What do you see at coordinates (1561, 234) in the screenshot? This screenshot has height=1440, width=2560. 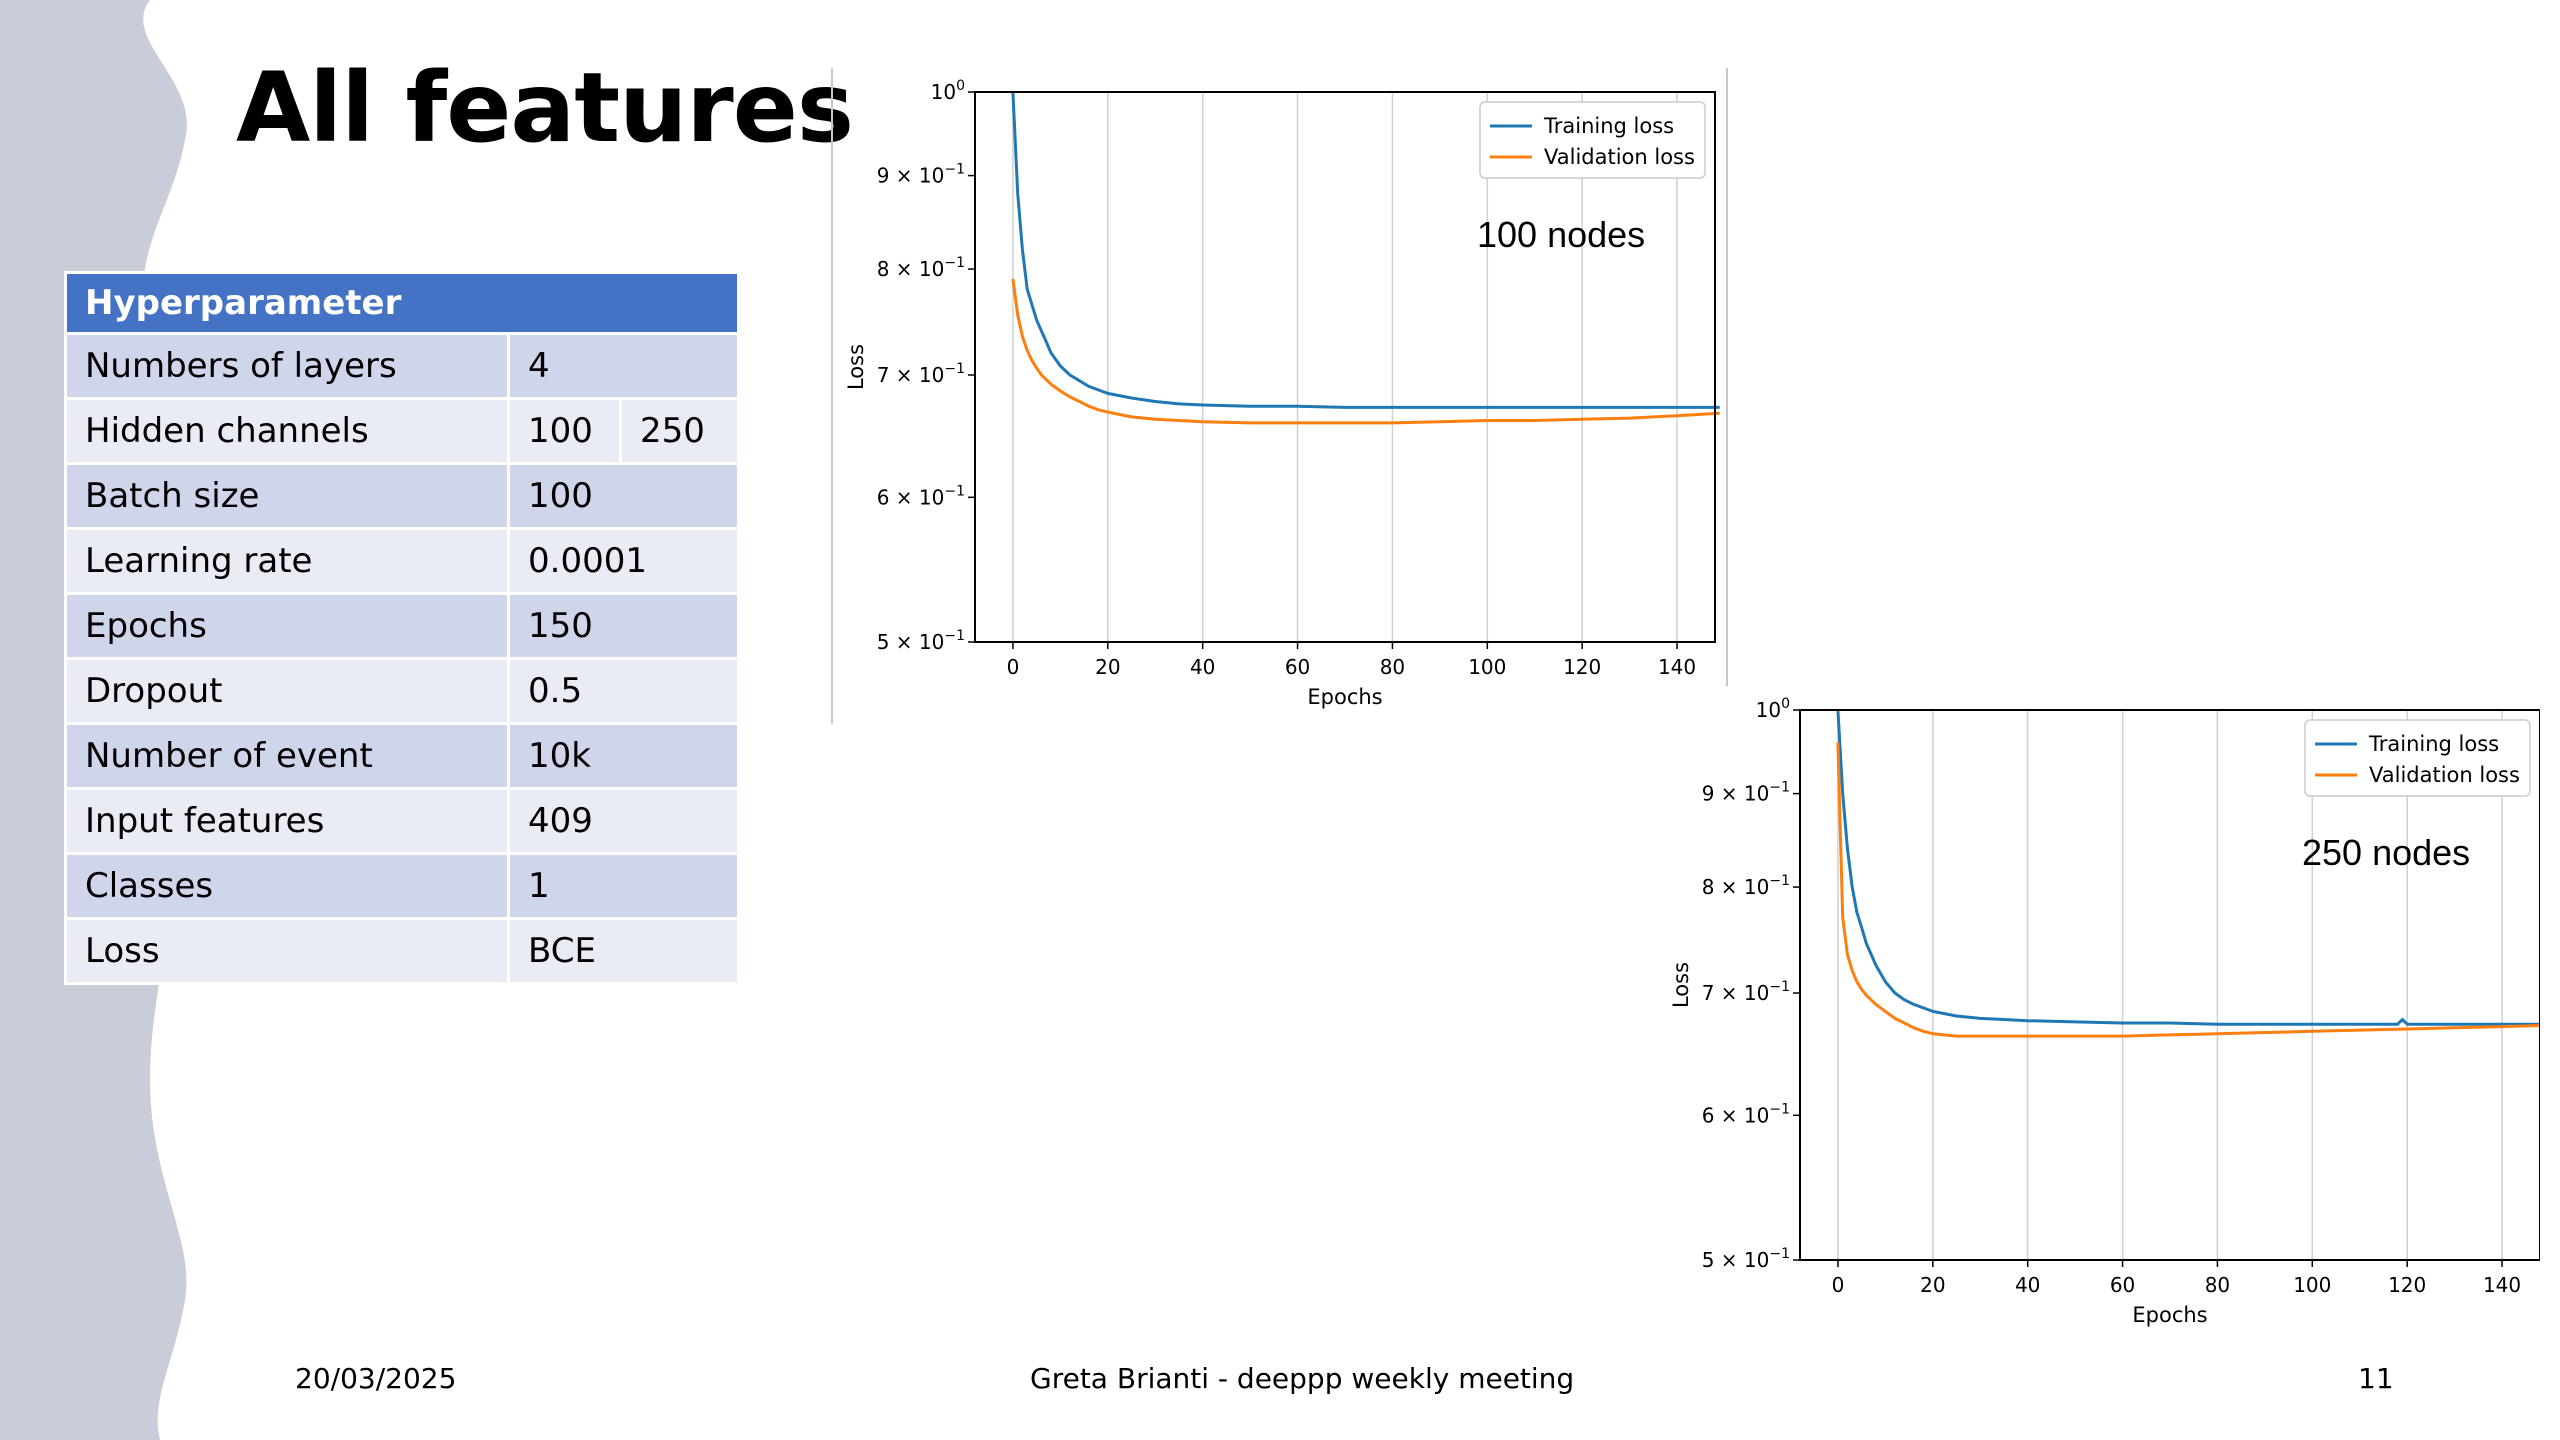 I see `chart-annotation: 100 nodes` at bounding box center [1561, 234].